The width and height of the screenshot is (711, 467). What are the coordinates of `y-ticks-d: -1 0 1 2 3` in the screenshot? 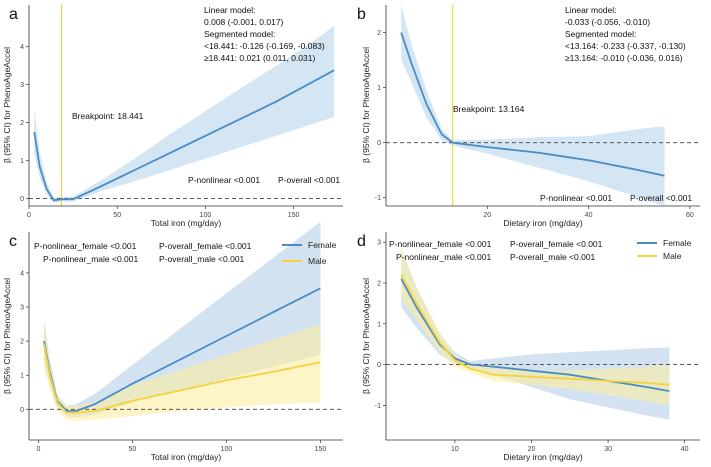 It's located at (380, 325).